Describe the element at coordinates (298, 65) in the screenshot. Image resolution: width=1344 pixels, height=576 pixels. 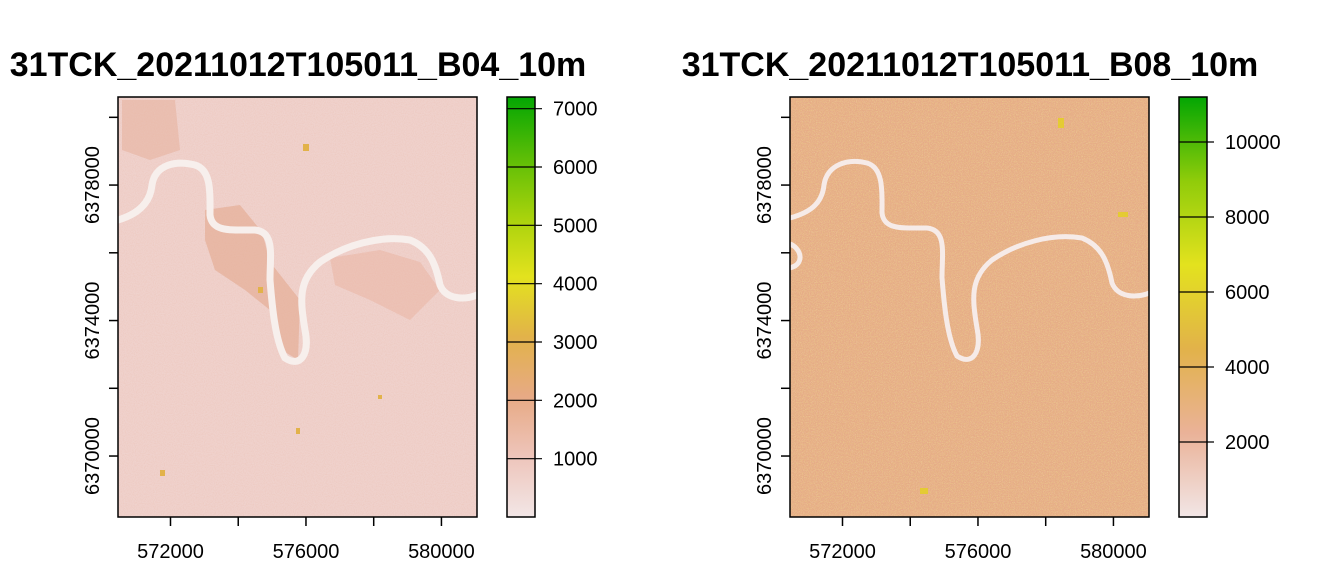
I see `plot-title-b04: 31TCK_20211012T105011_B04_10m` at that location.